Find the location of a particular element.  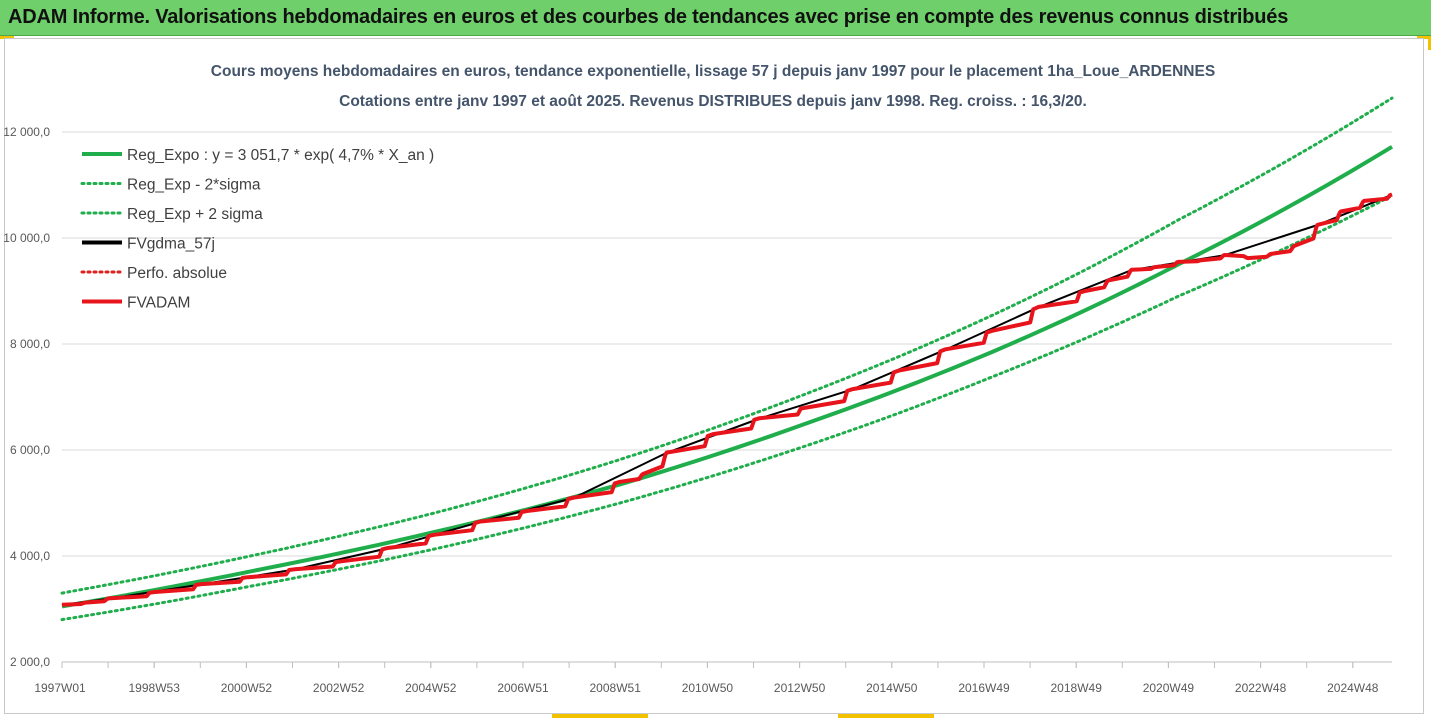

x-tick-label: 1997W01 is located at coordinates (60, 688).